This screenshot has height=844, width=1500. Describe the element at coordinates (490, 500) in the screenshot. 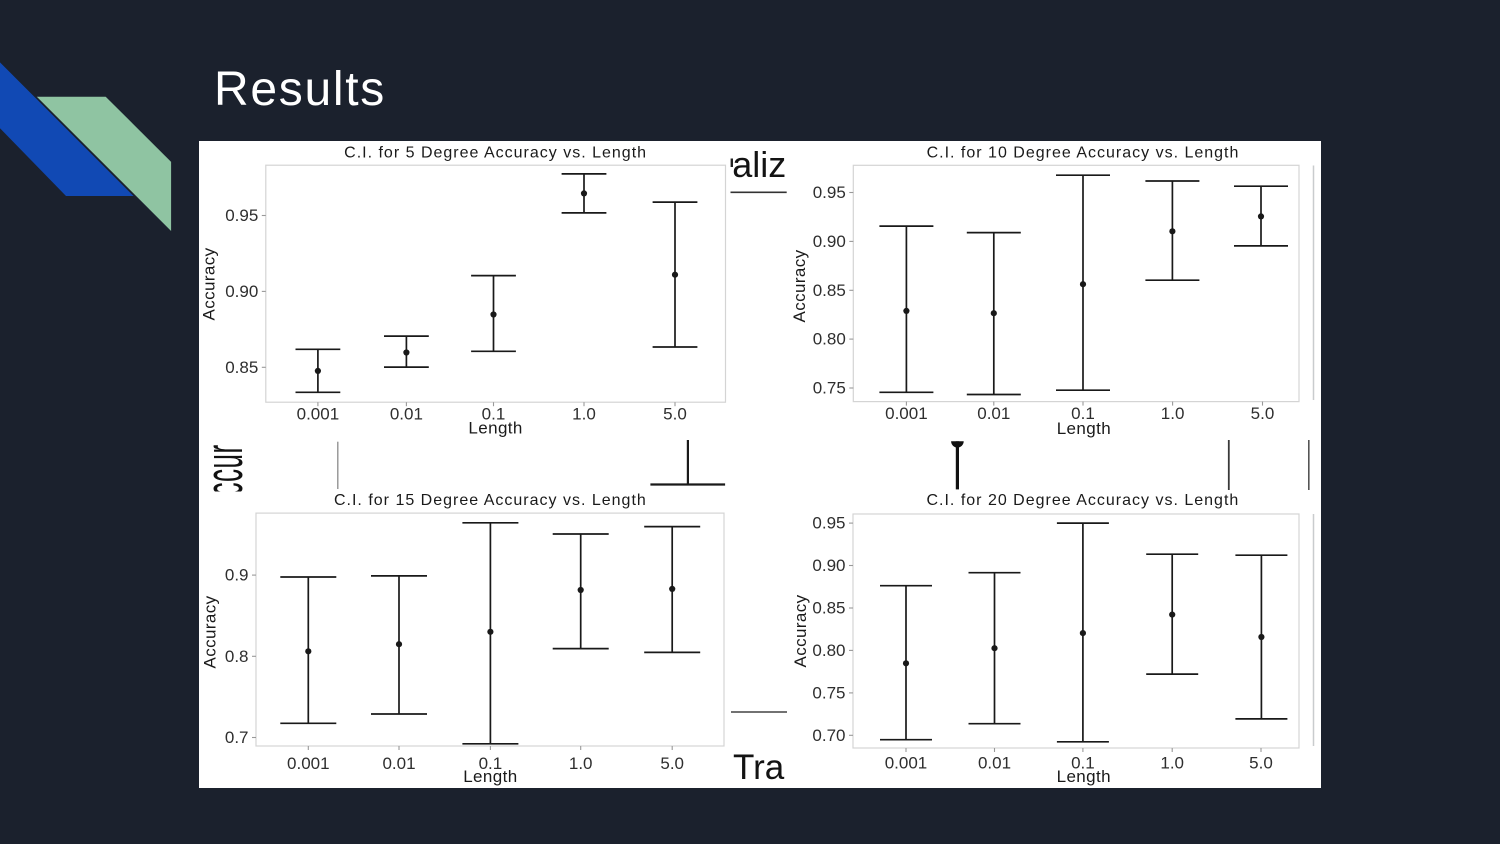

I see `svg-text:C.I. for 15 Degree Accuracy vs: C.I. for 15 Degree Accuracy vs. Length` at that location.